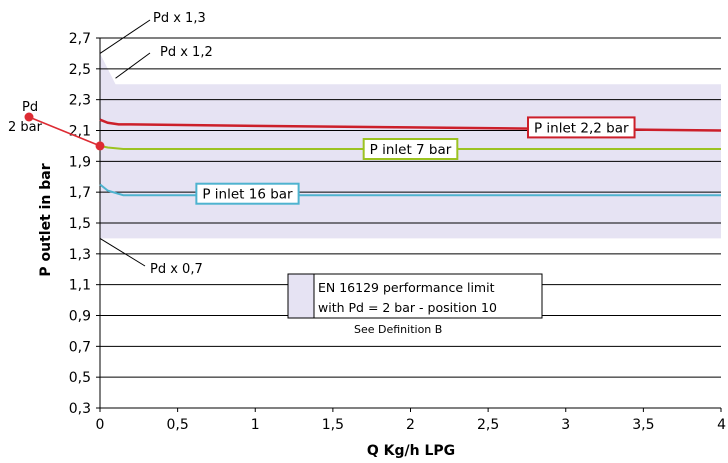  What do you see at coordinates (411, 451) in the screenshot?
I see `x-axis-title: Q Kg/h LPG` at bounding box center [411, 451].